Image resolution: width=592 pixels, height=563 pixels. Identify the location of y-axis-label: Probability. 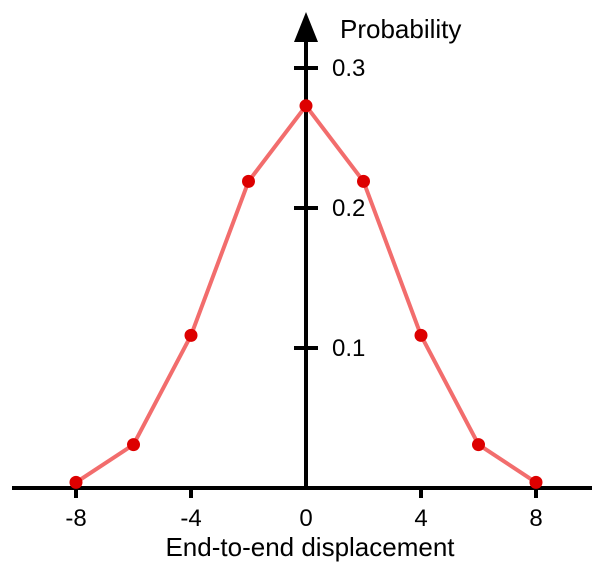
(400, 29).